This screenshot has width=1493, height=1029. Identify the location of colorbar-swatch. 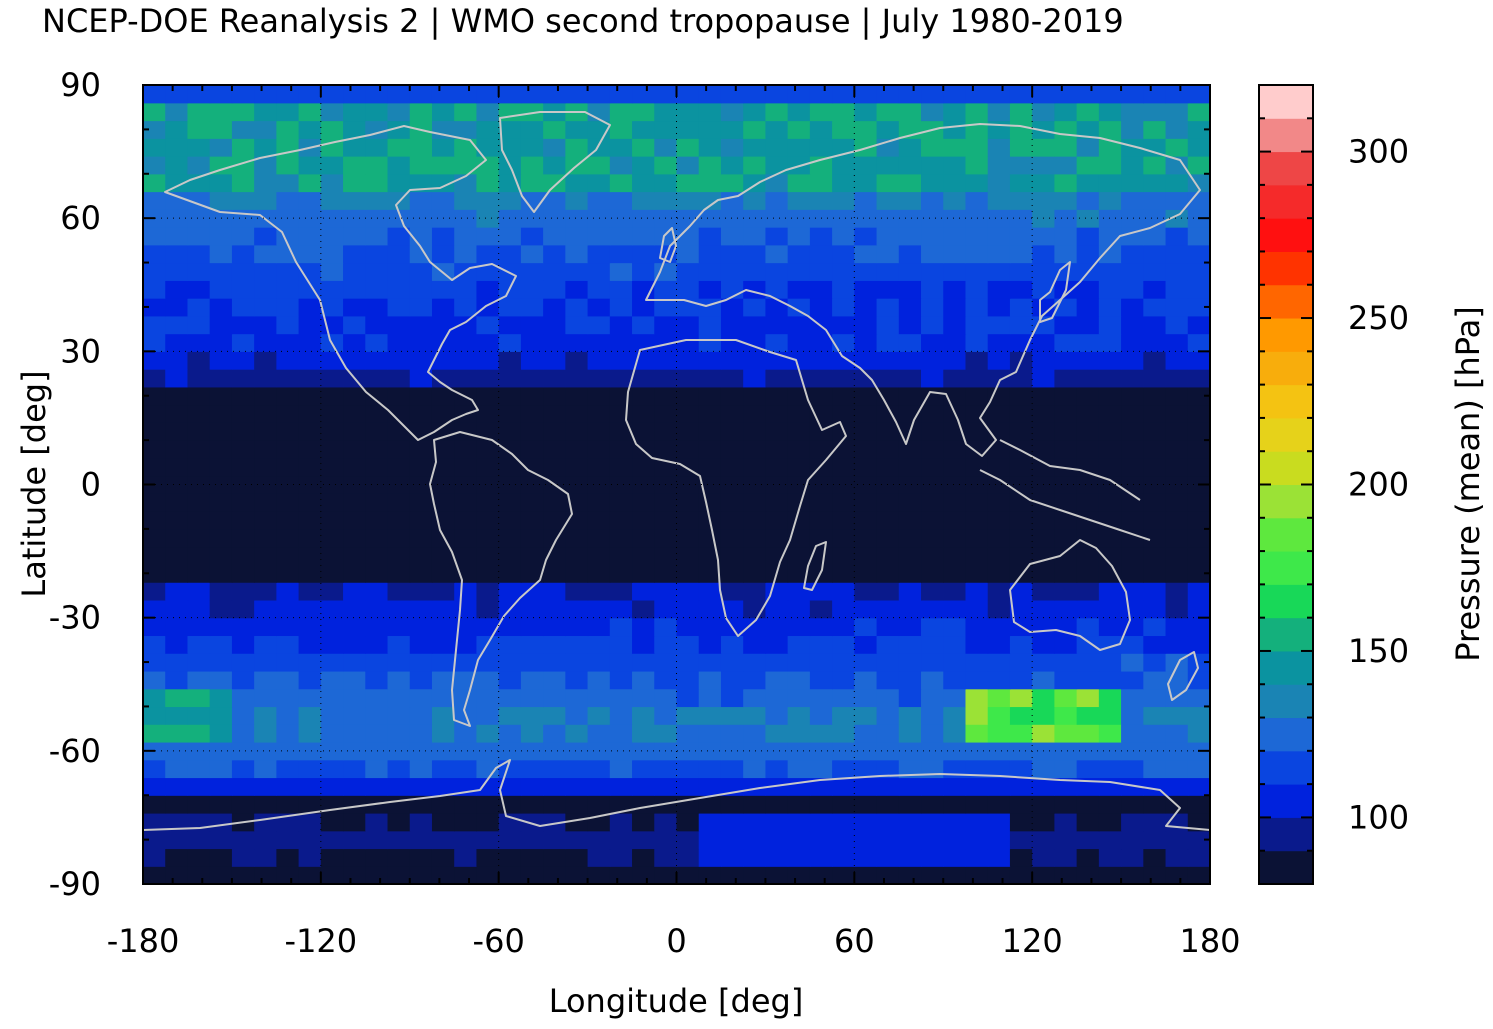
(1286, 168).